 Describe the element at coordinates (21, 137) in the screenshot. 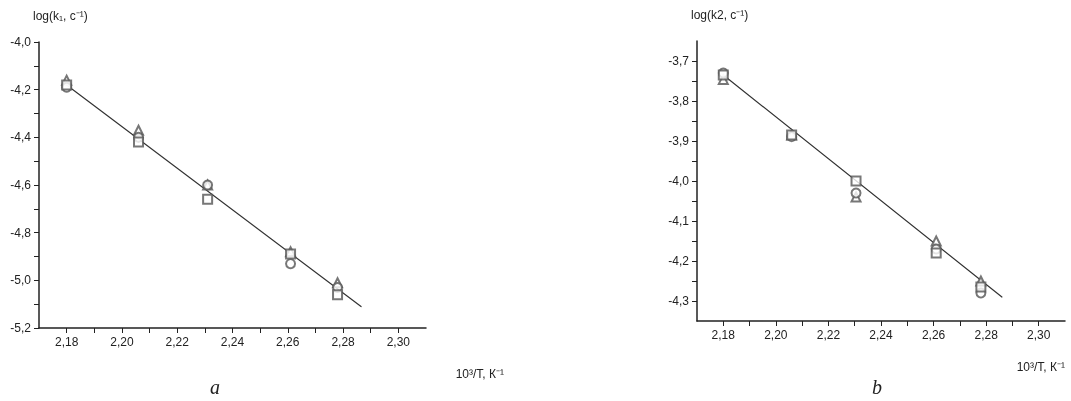

I see `y-tick-label: -4,4` at that location.